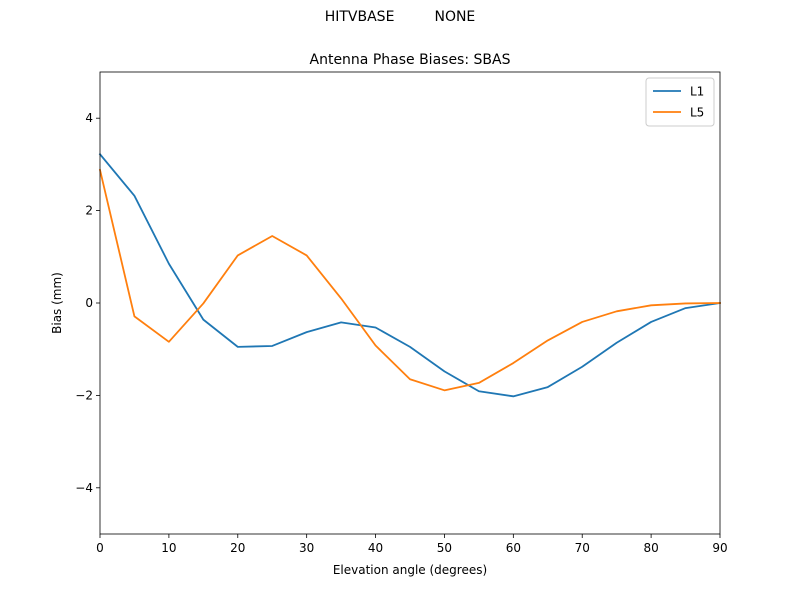 This screenshot has width=800, height=600. What do you see at coordinates (89, 211) in the screenshot?
I see `y-tick-label: 2` at bounding box center [89, 211].